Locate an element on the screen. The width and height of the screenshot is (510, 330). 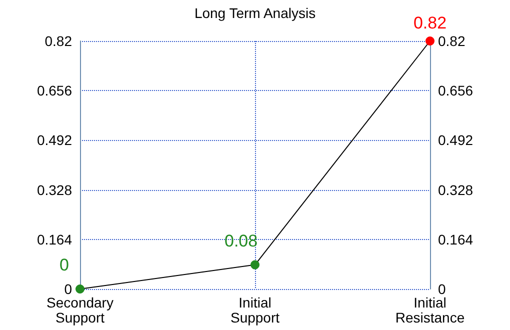
y-tick-label: 0 is located at coordinates (68, 289).